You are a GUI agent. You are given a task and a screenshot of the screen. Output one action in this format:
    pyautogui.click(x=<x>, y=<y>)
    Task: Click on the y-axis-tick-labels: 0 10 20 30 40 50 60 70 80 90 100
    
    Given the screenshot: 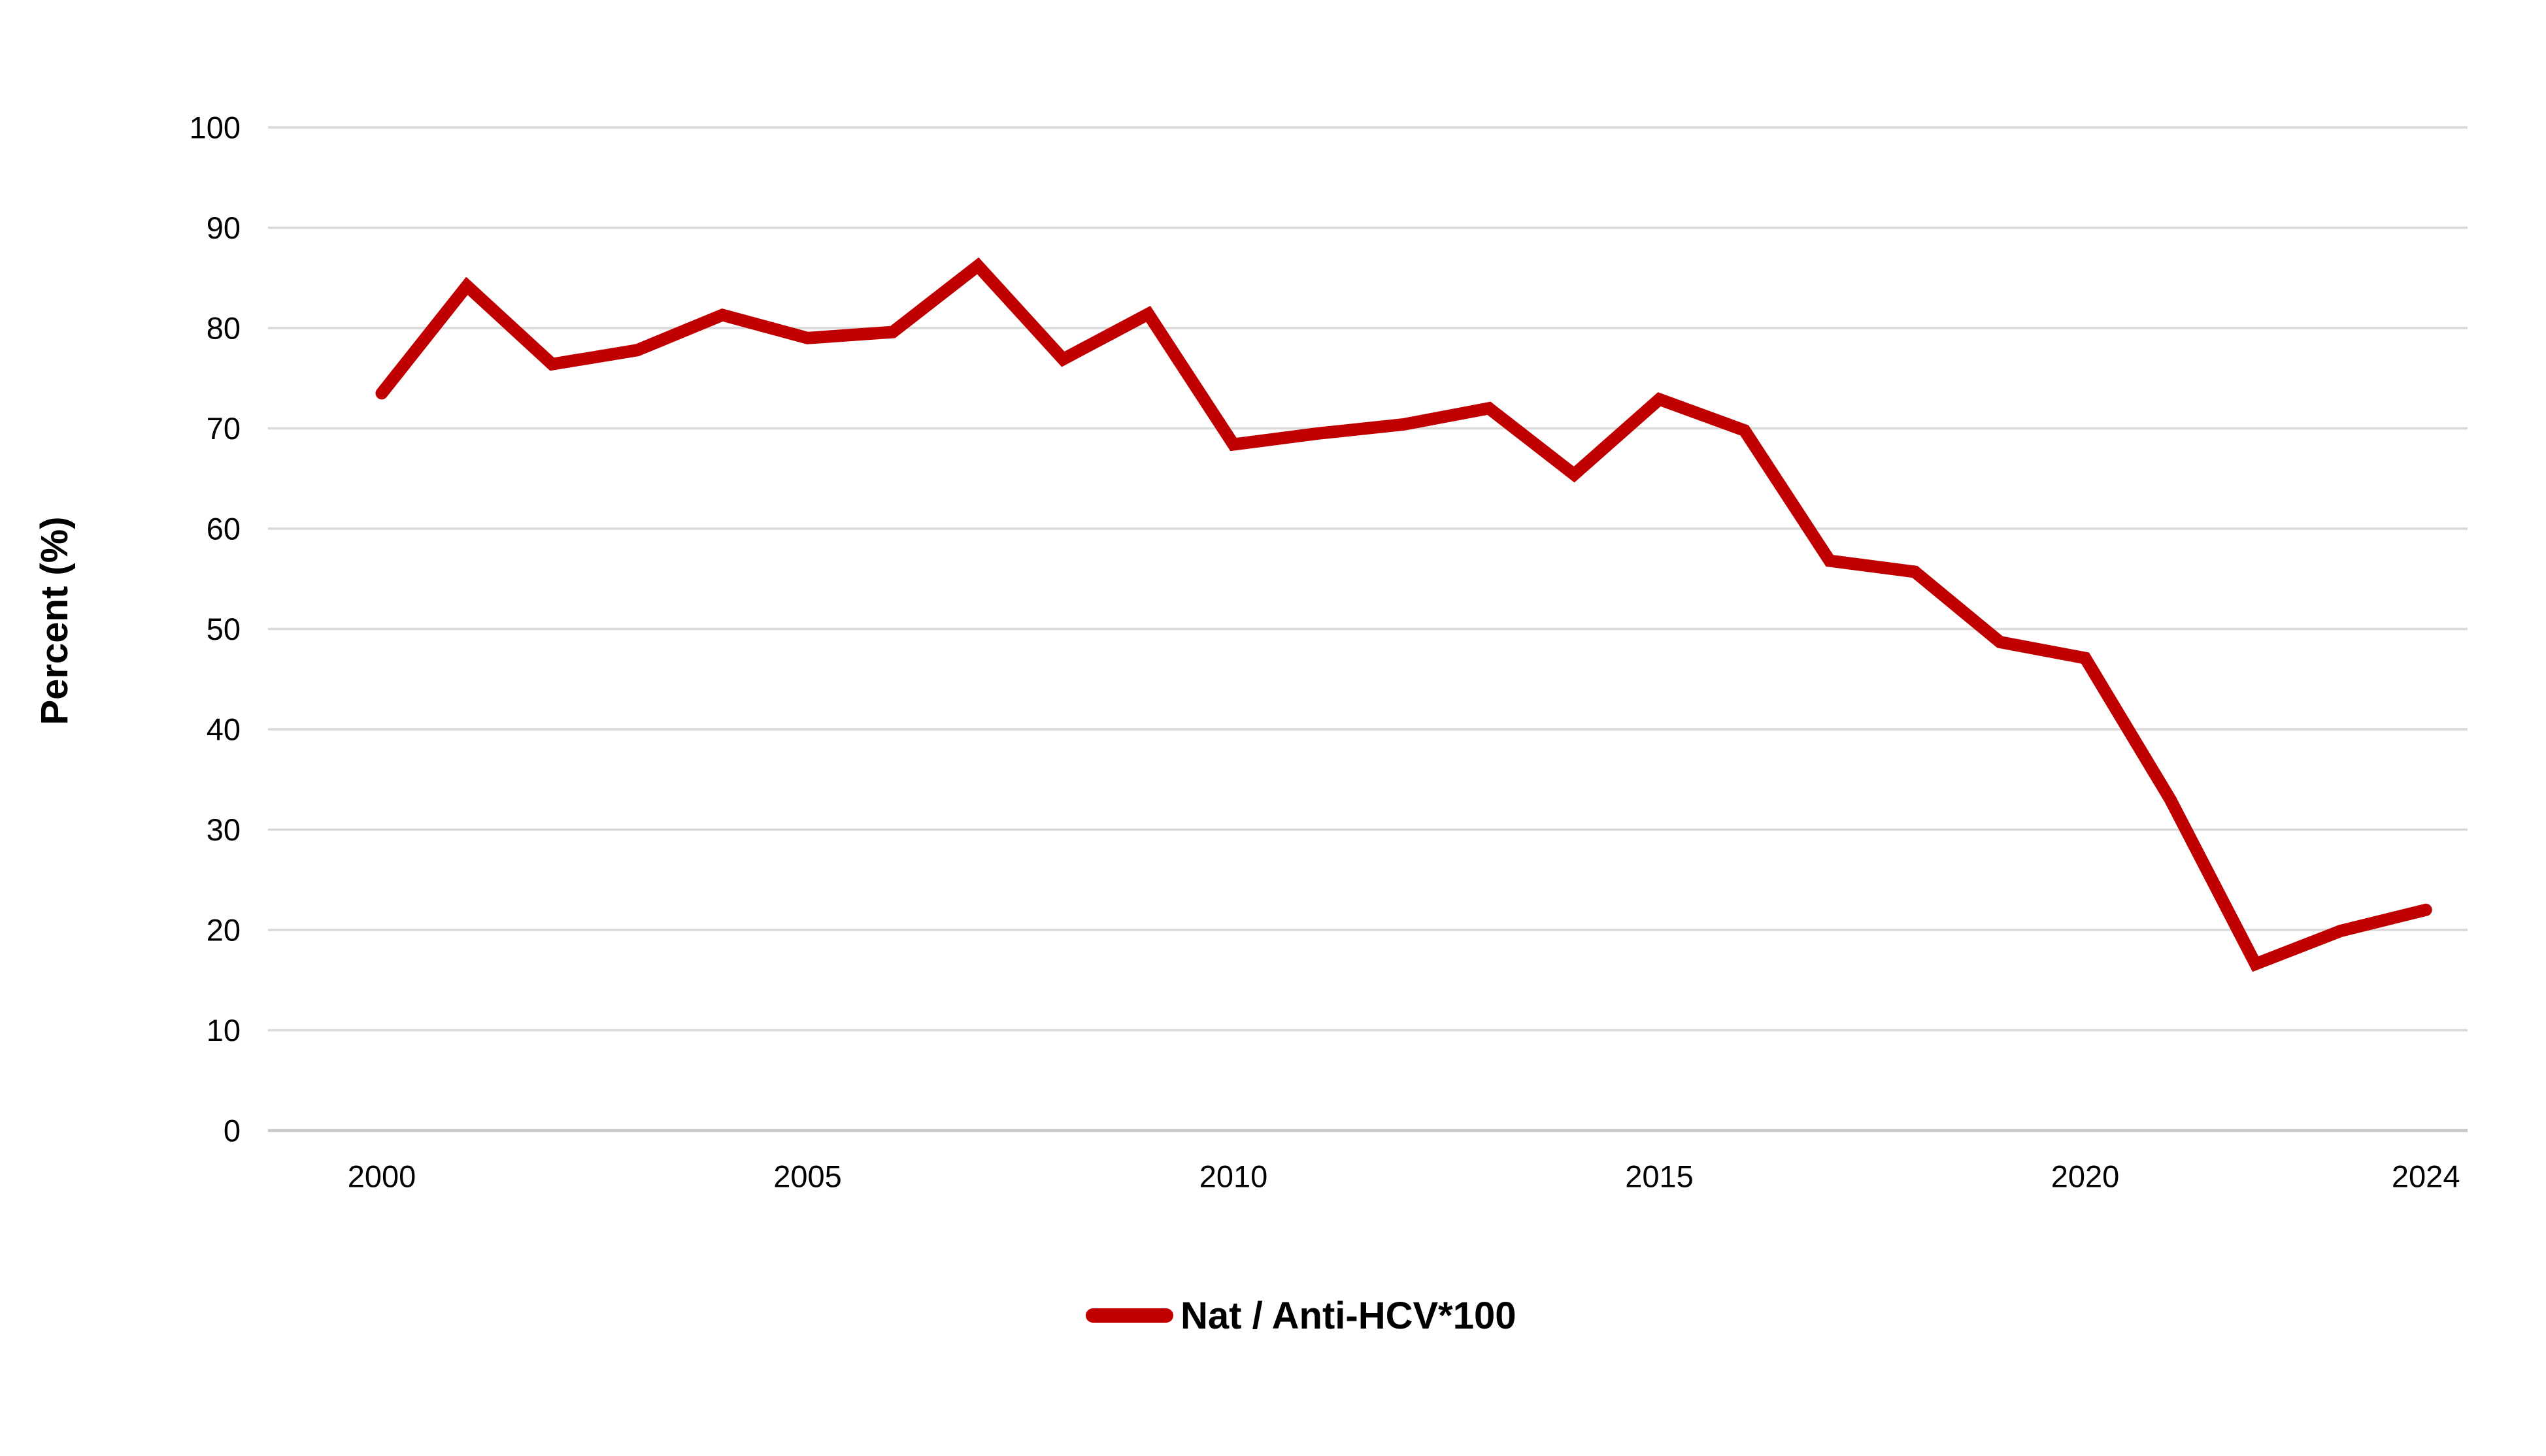 What is the action you would take?
    pyautogui.click(x=216, y=629)
    